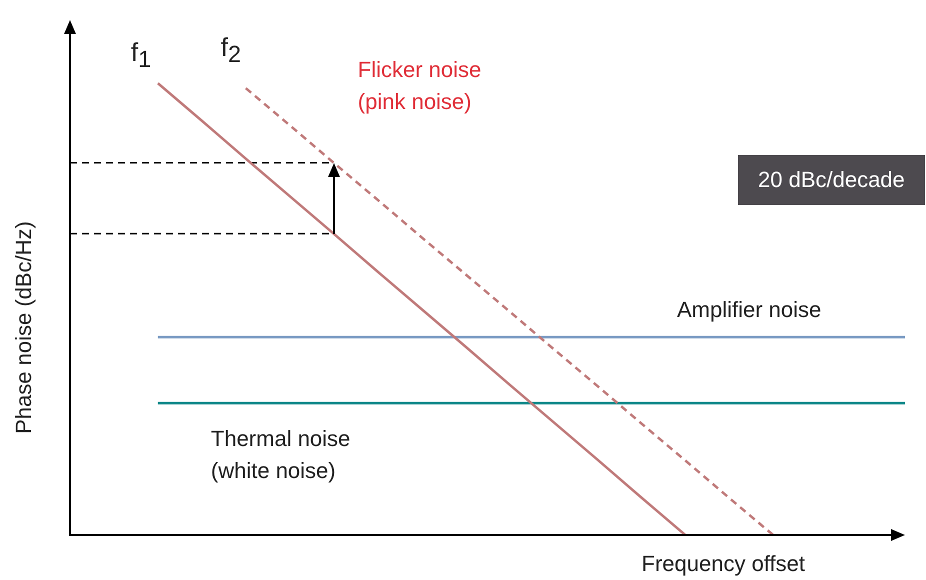  Describe the element at coordinates (231, 49) in the screenshot. I see `text: f$_{2}$` at that location.